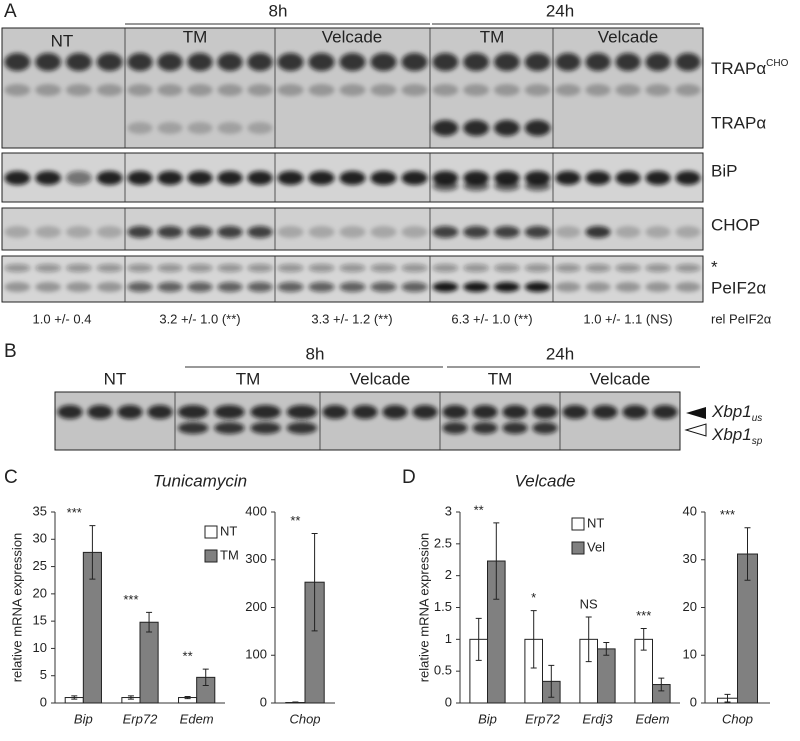  I want to click on x-tick-label: Bip, so click(487, 718).